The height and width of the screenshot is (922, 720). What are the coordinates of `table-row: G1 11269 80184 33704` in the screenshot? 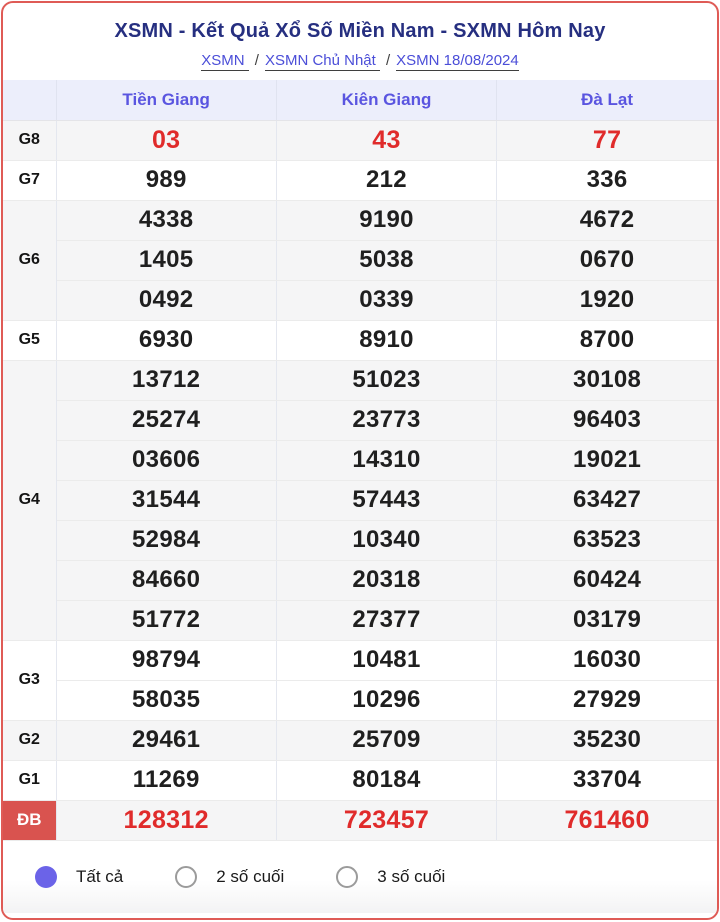 It's located at (360, 780).